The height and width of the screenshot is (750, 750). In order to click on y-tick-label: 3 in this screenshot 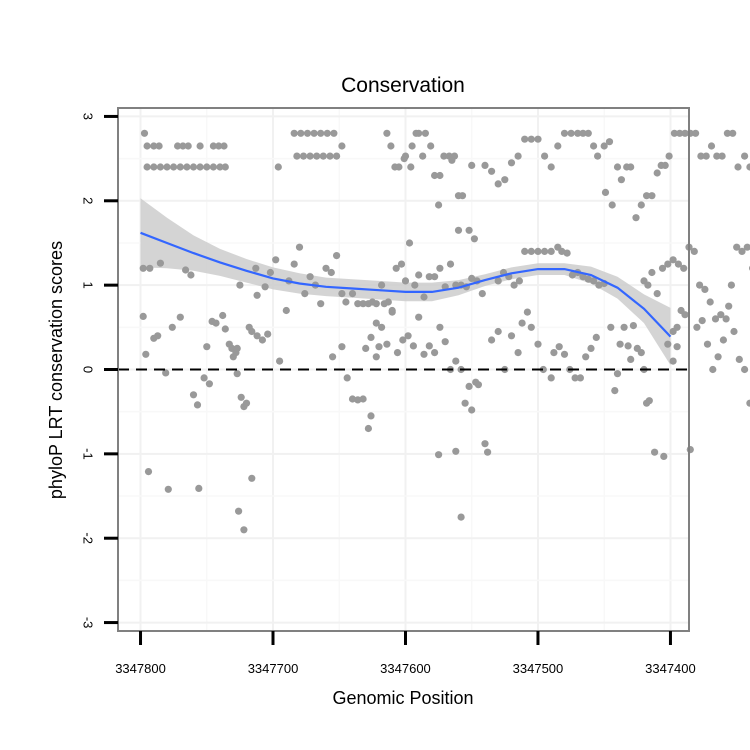, I will do `click(87, 116)`.